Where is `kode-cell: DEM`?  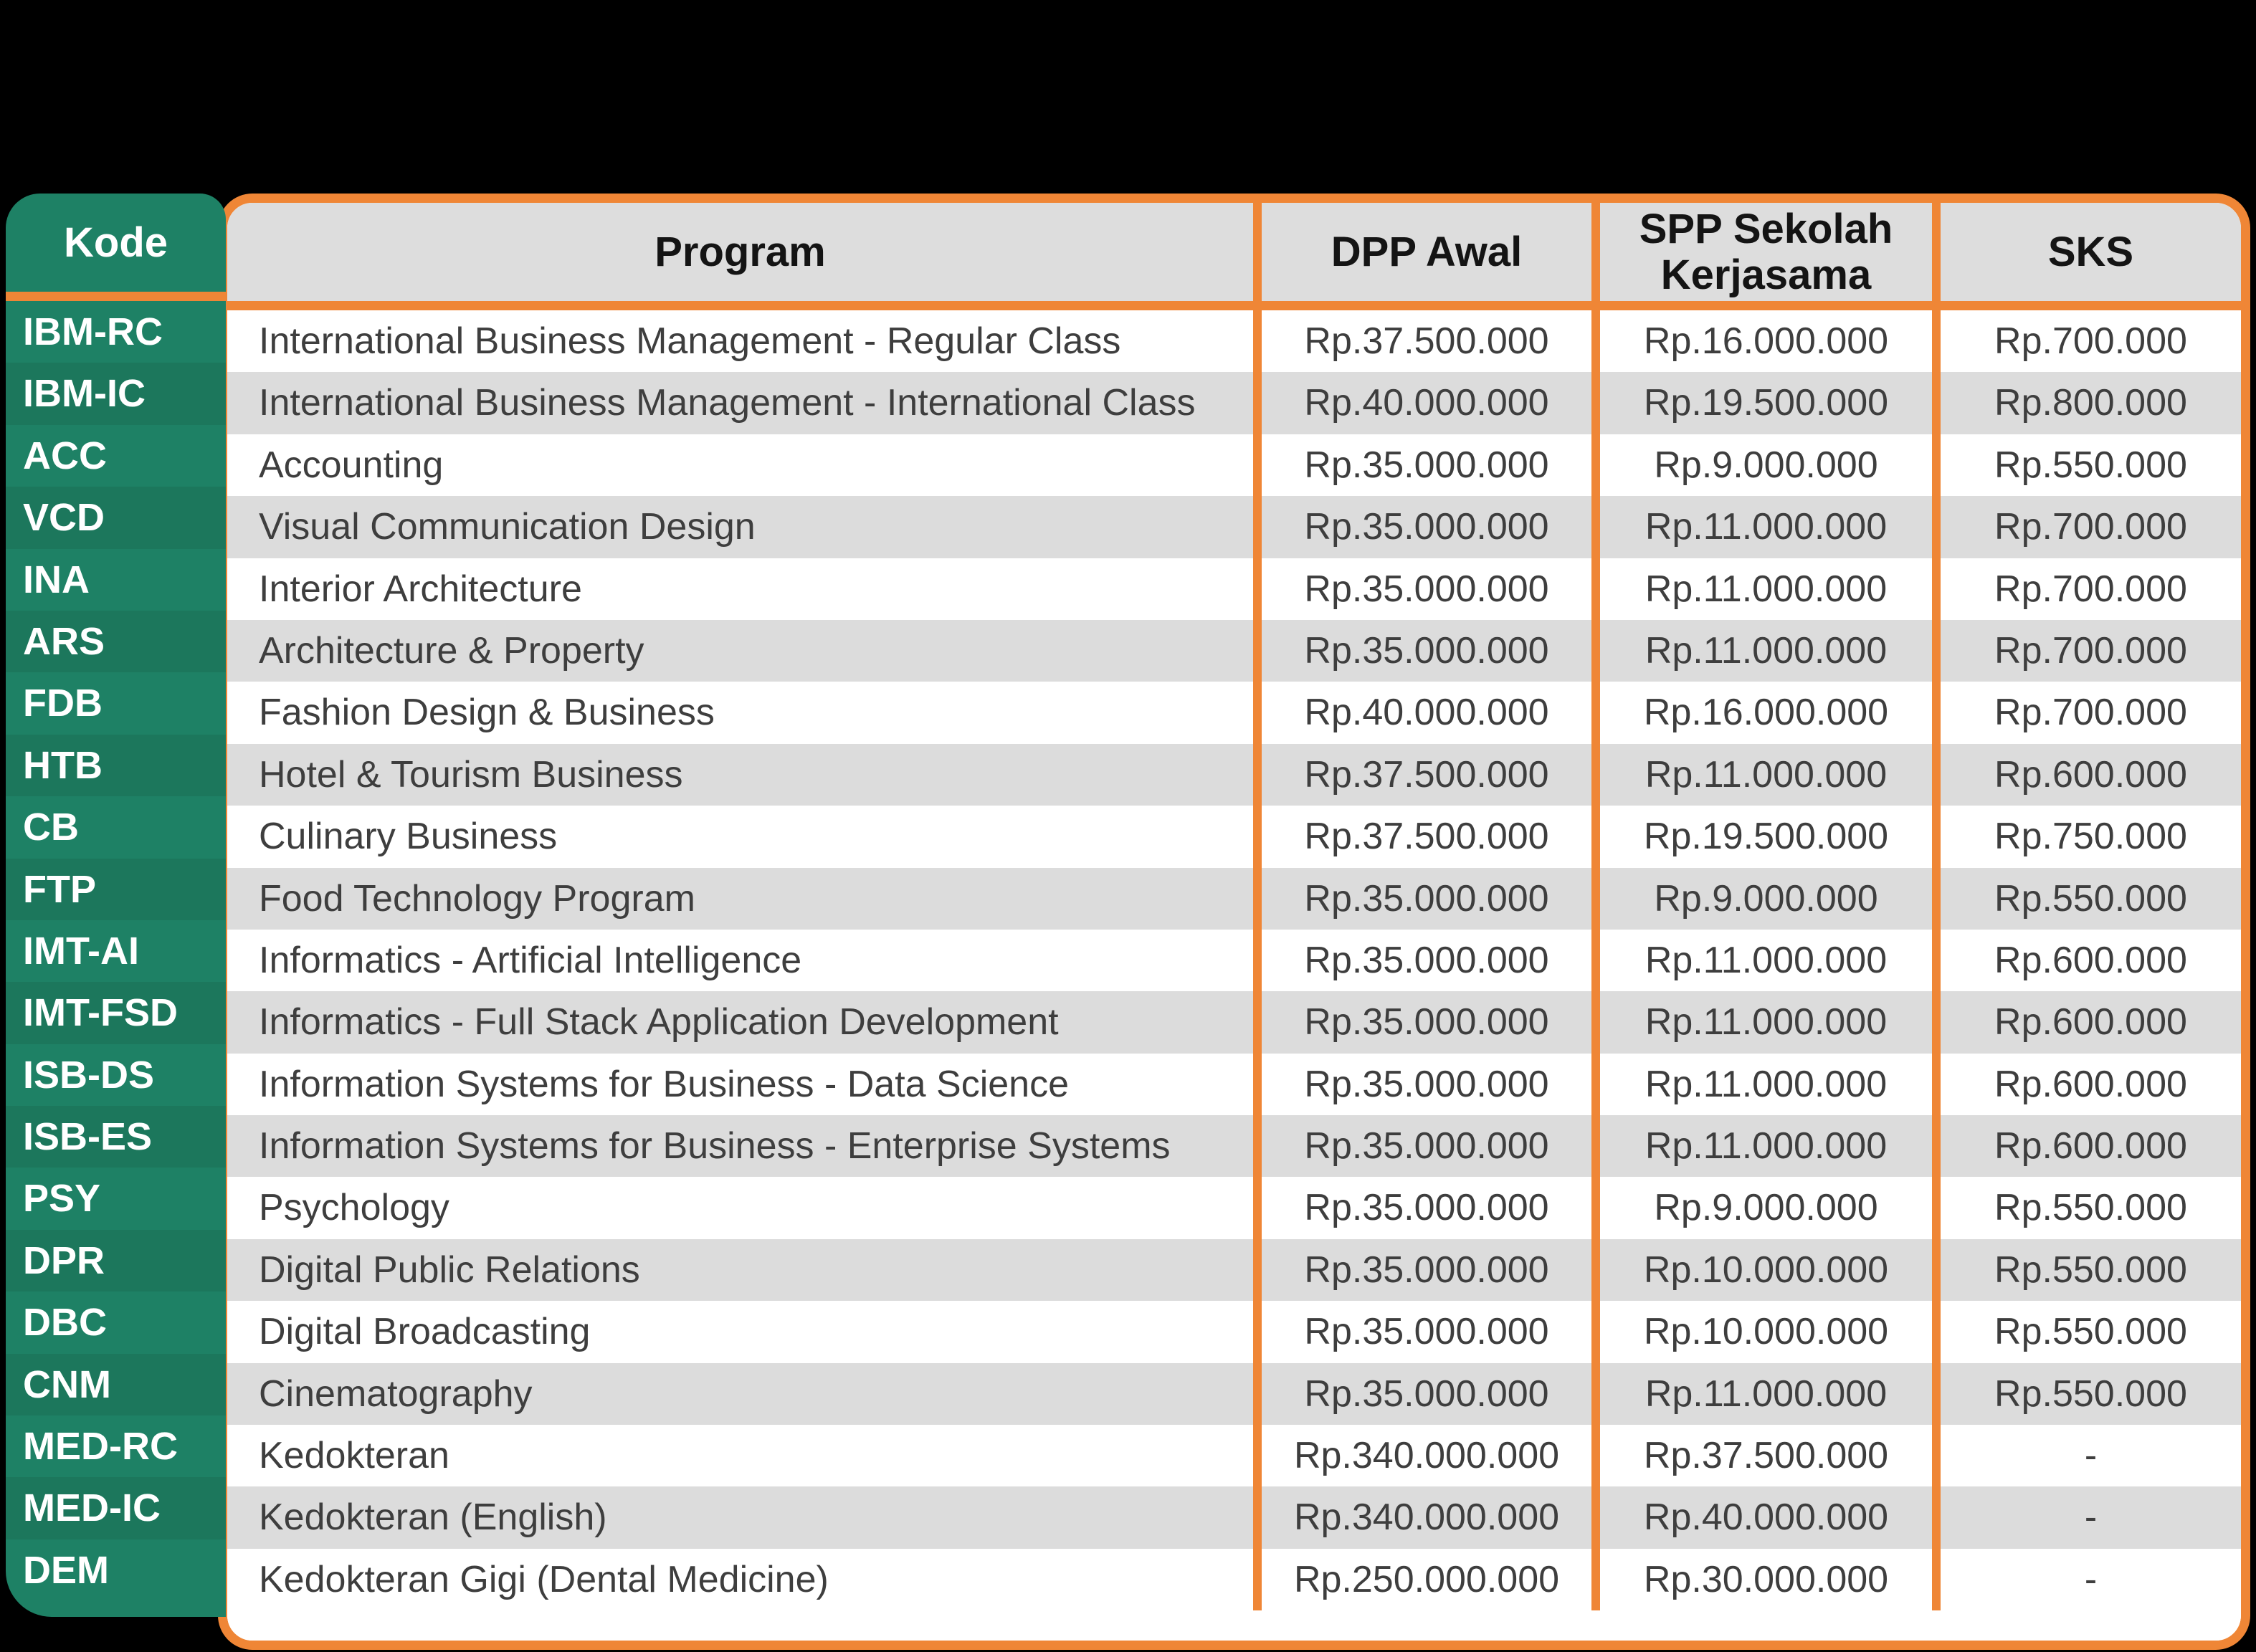 kode-cell: DEM is located at coordinates (66, 1570).